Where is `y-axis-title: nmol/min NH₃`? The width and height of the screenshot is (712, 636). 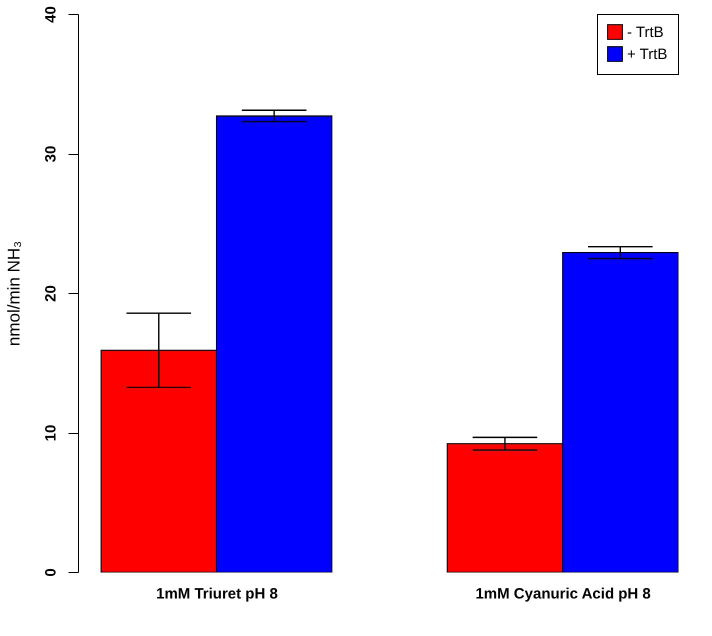 y-axis-title: nmol/min NH₃ is located at coordinates (14, 293).